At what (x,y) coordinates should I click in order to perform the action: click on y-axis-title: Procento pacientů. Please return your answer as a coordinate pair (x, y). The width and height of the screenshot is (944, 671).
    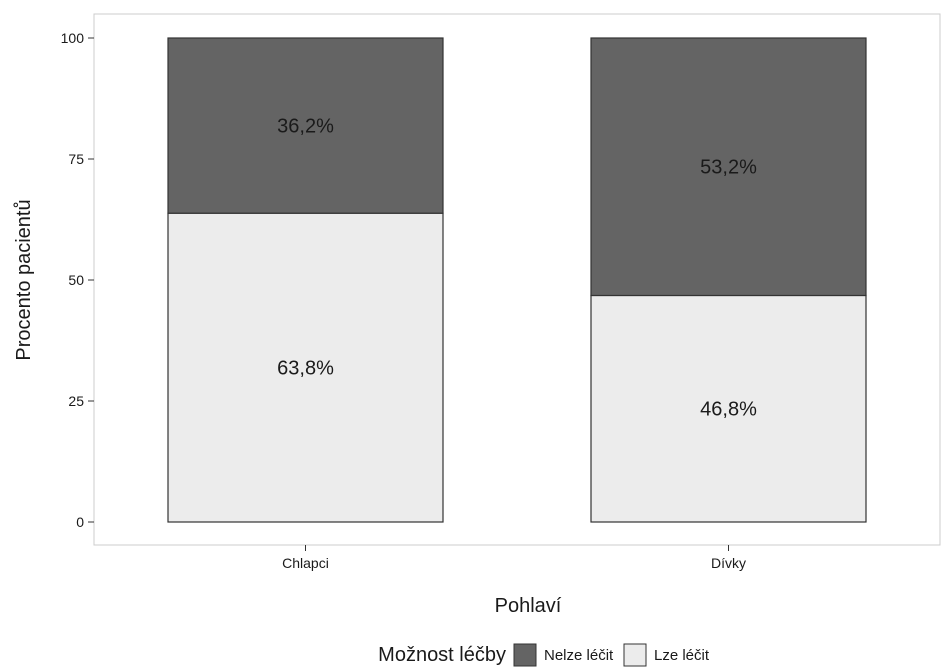
    Looking at the image, I should click on (24, 279).